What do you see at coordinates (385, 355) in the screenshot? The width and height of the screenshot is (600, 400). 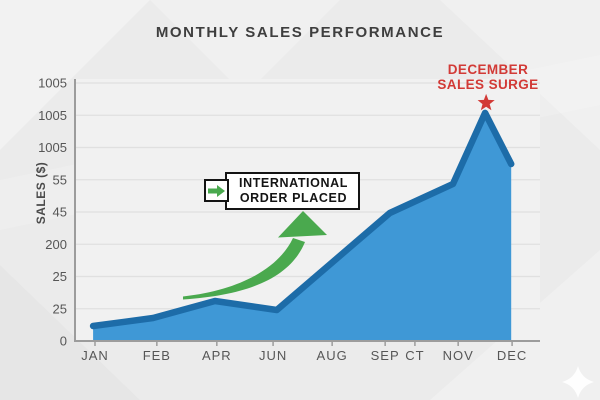 I see `x-tick-label: SEP` at bounding box center [385, 355].